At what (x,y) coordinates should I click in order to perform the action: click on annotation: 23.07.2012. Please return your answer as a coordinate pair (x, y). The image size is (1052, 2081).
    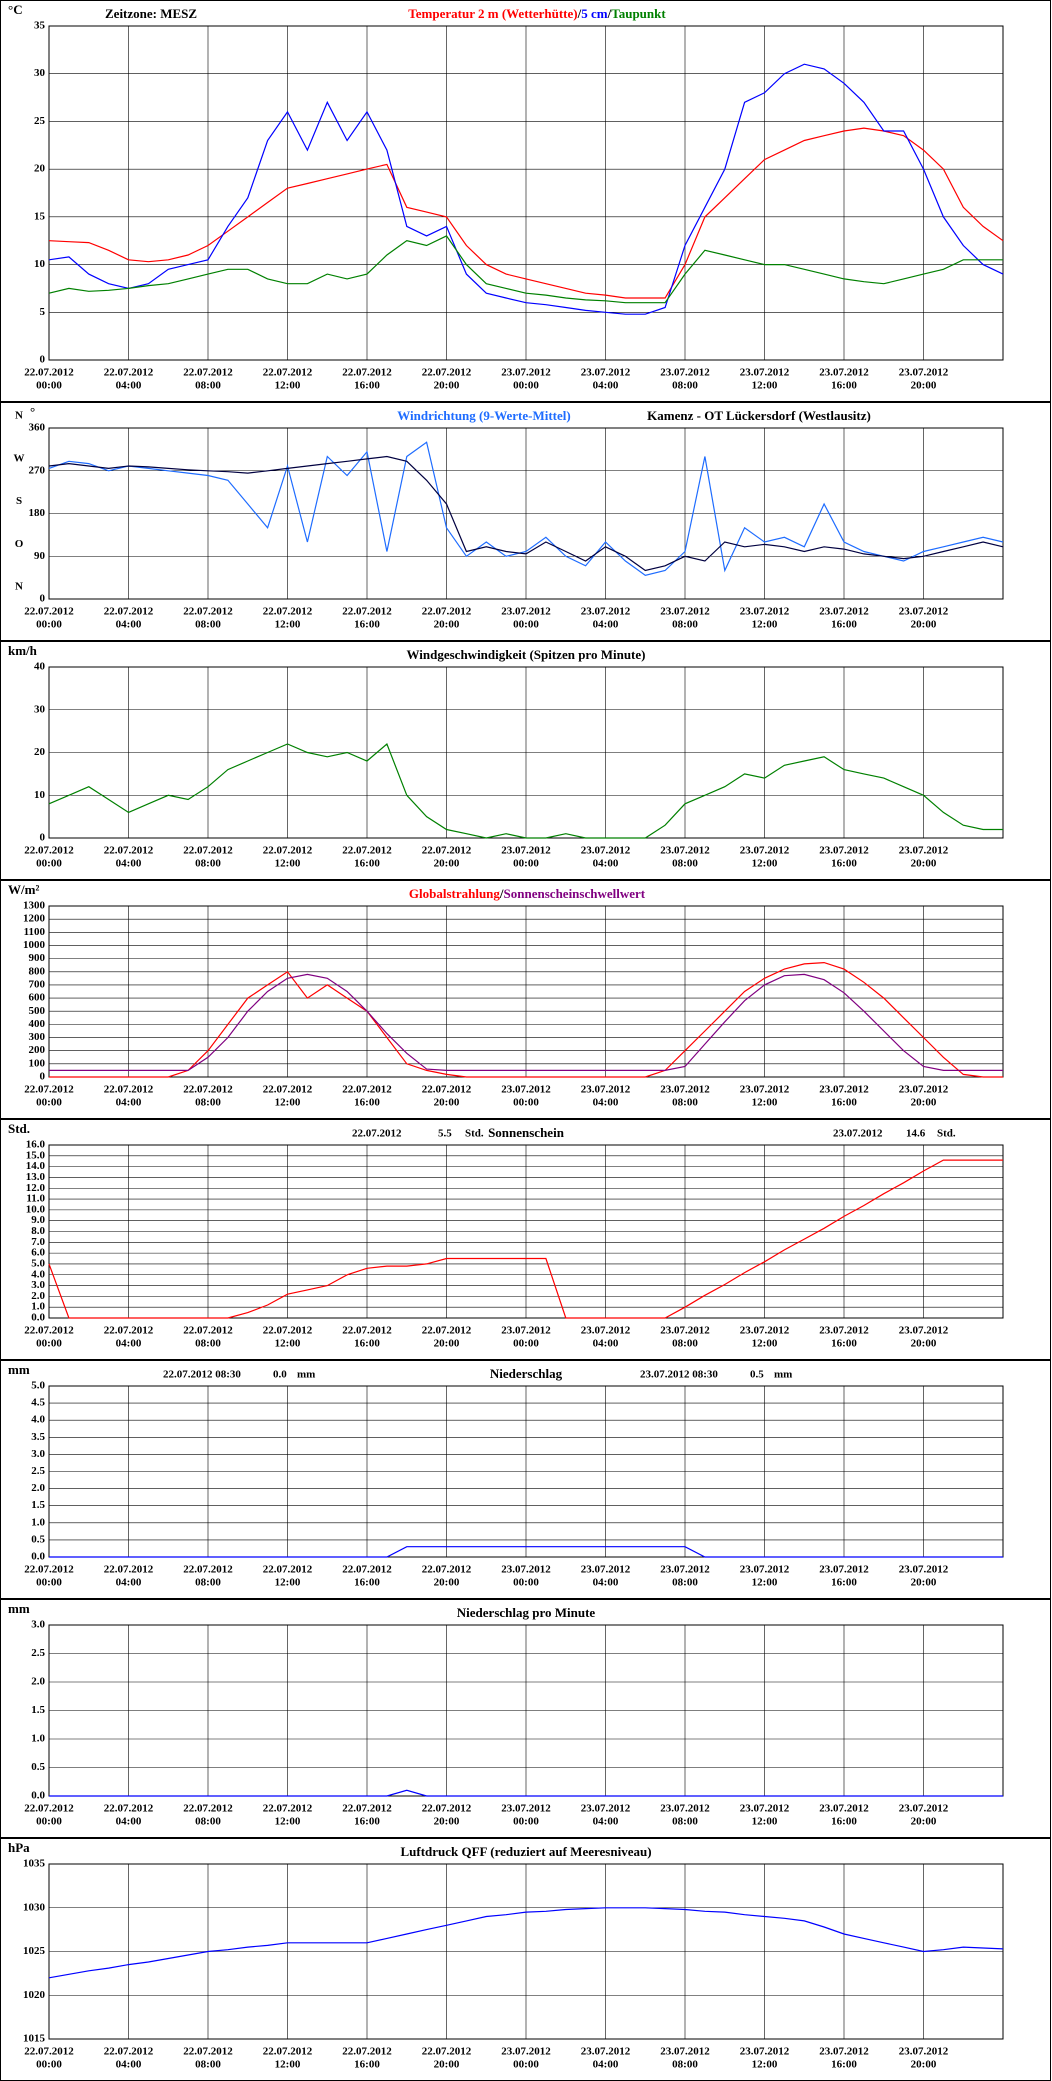
    Looking at the image, I should click on (858, 1134).